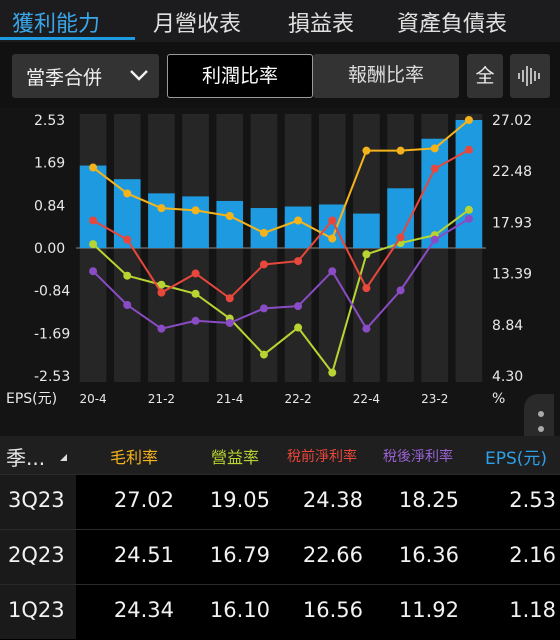 Image resolution: width=560 pixels, height=640 pixels. What do you see at coordinates (197, 24) in the screenshot?
I see `tab-monthly-revenue: 月營收表` at bounding box center [197, 24].